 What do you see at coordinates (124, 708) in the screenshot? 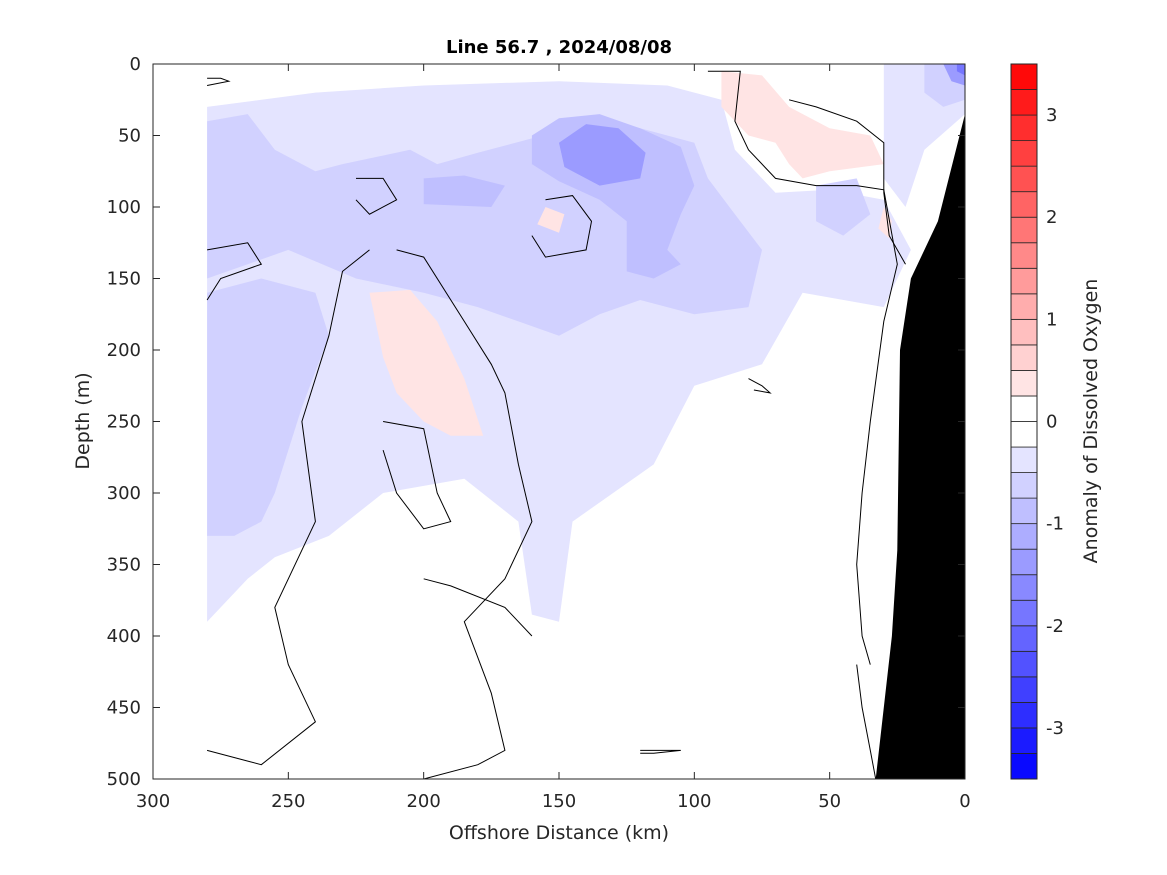
I see `y-tick-label: 450` at bounding box center [124, 708].